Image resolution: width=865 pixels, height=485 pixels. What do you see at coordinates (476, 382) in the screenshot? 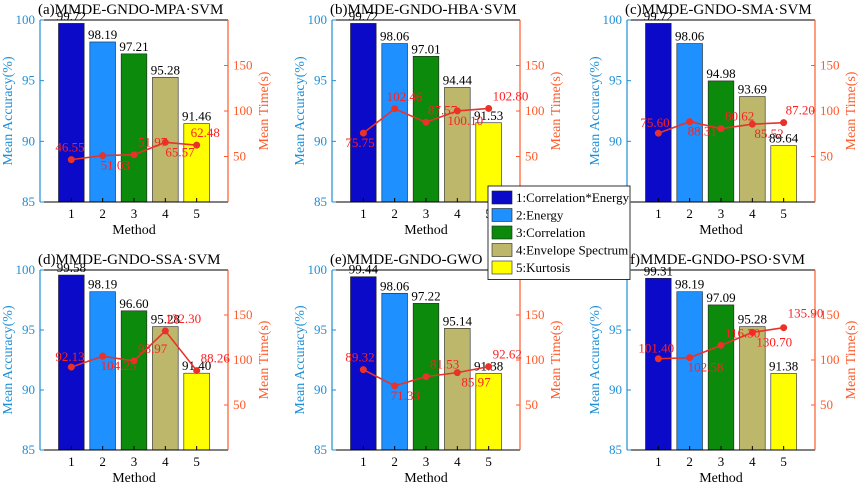
I see `time-value-label: 85.97` at bounding box center [476, 382].